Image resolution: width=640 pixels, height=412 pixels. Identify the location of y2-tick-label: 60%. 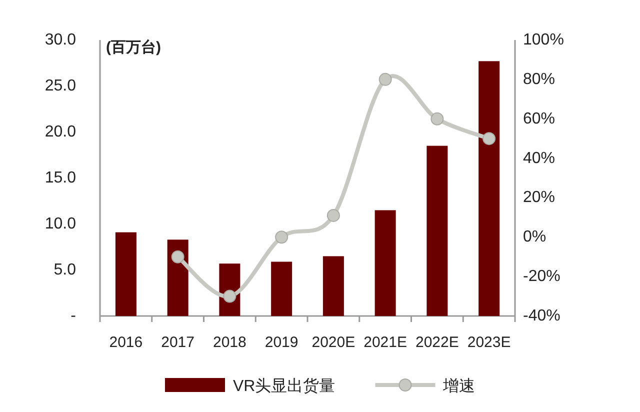
(539, 119).